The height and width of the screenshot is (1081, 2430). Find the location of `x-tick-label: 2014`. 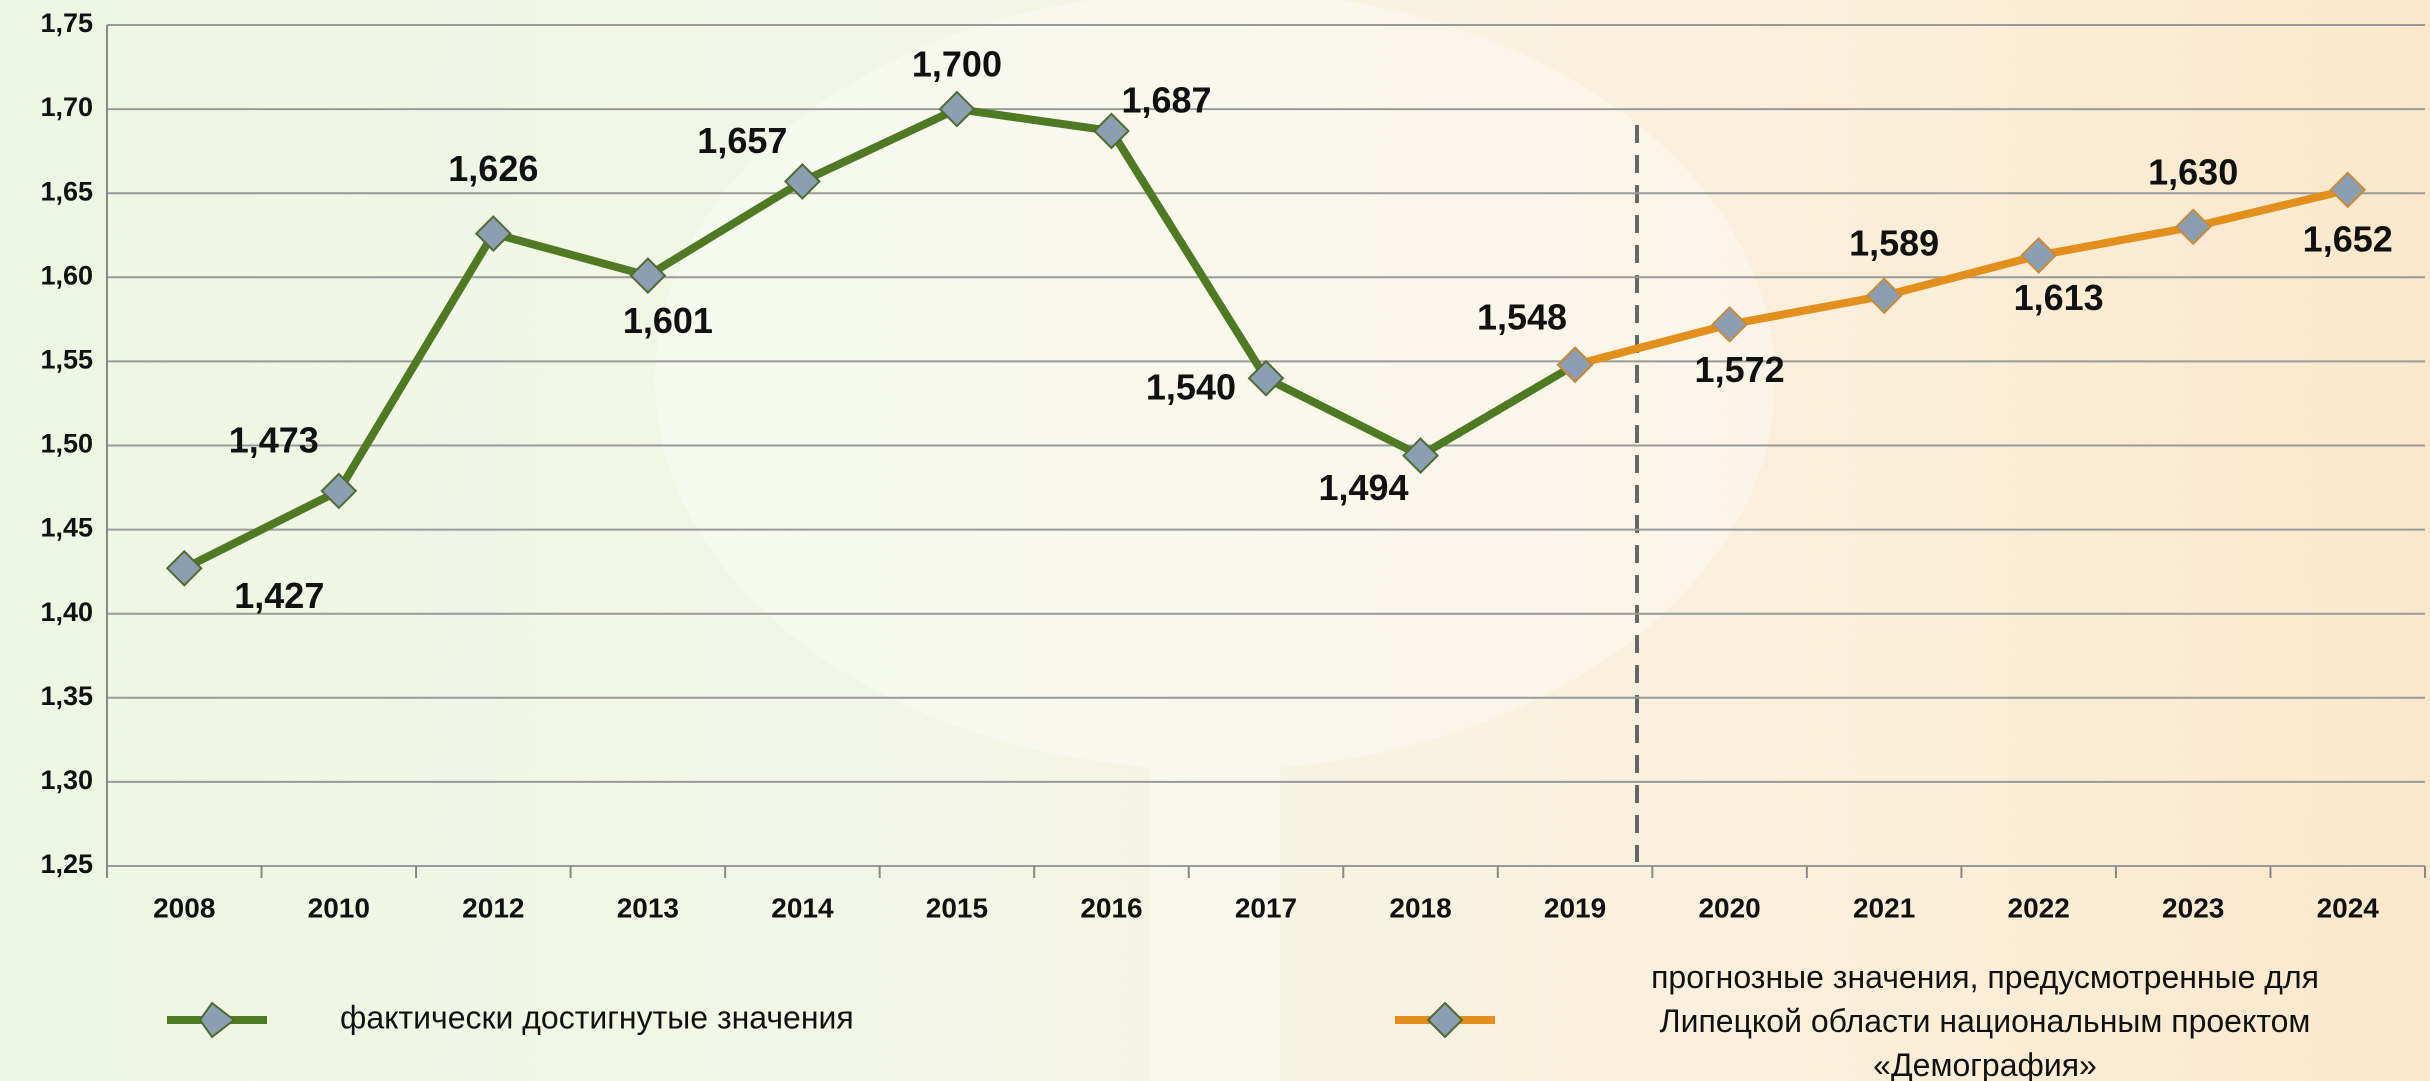

x-tick-label: 2014 is located at coordinates (802, 907).